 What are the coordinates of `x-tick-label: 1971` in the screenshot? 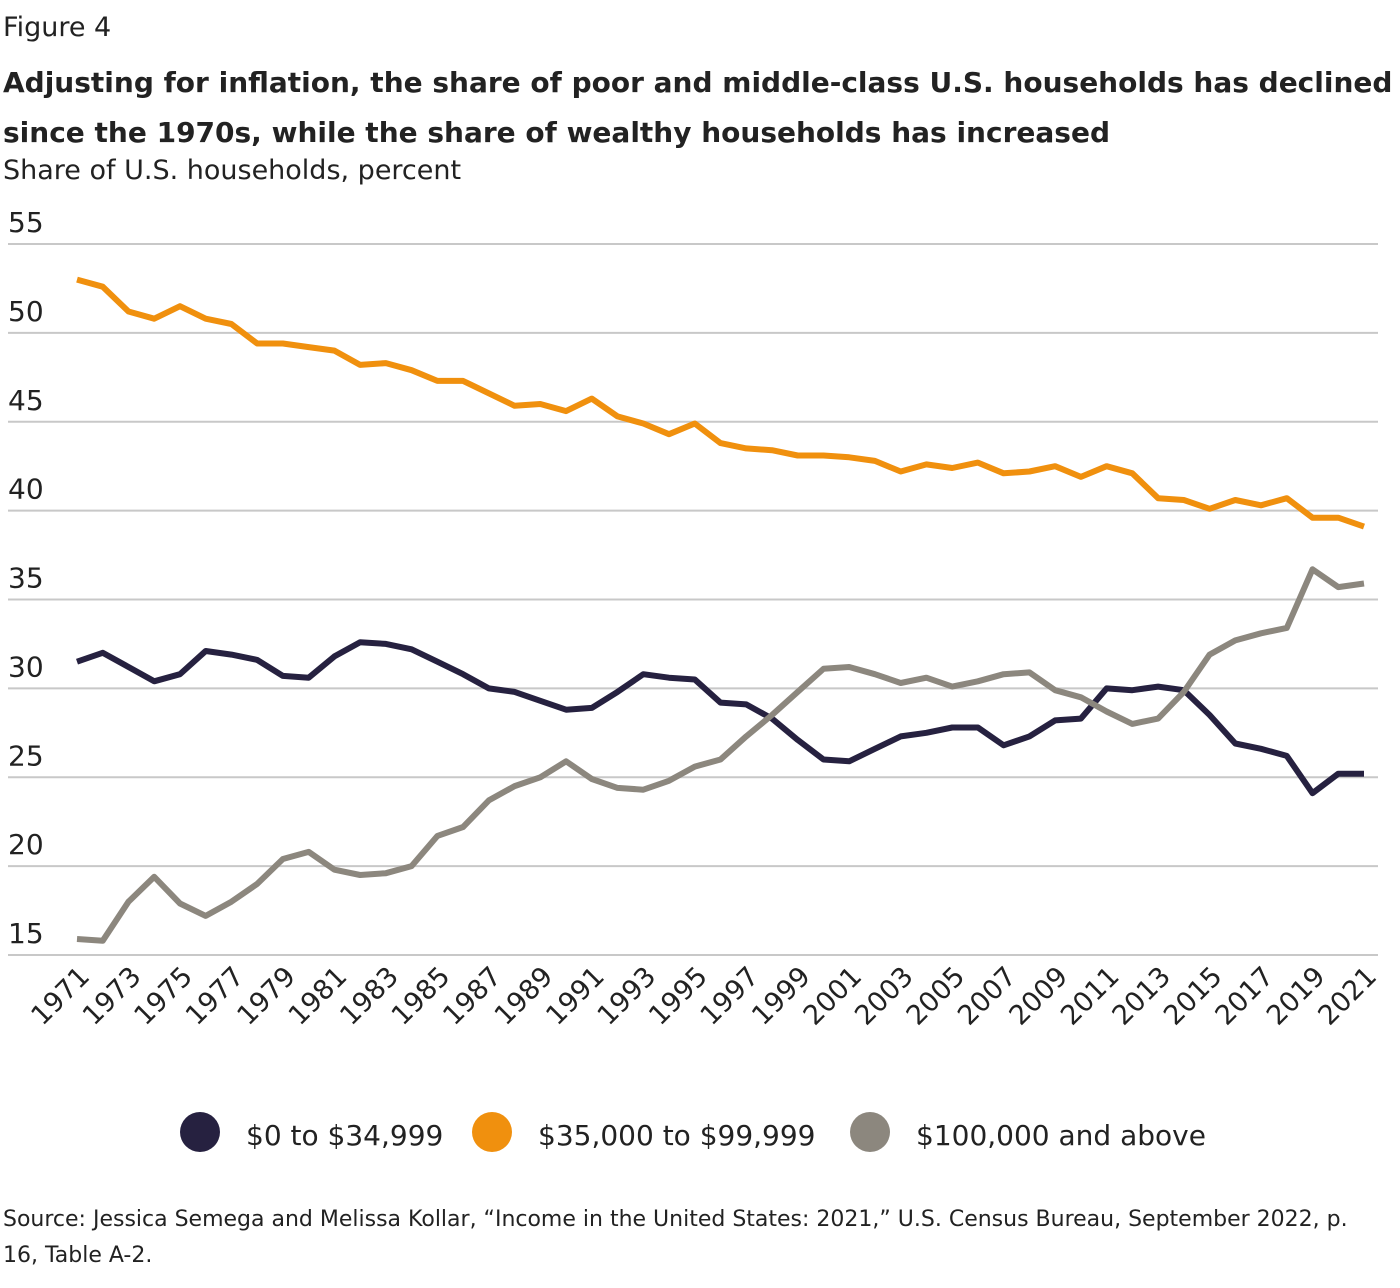 It's located at (60, 996).